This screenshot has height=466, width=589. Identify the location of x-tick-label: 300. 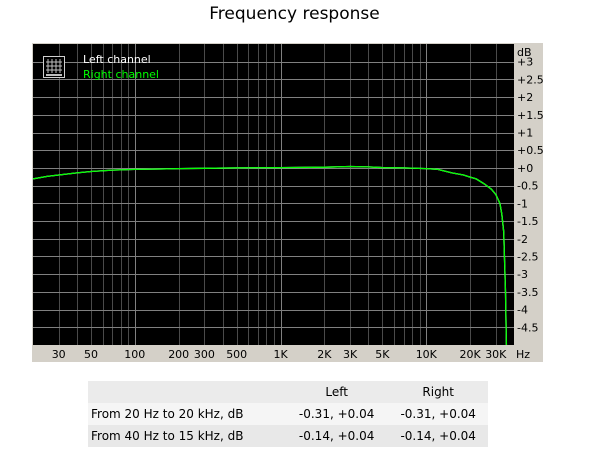
(204, 354).